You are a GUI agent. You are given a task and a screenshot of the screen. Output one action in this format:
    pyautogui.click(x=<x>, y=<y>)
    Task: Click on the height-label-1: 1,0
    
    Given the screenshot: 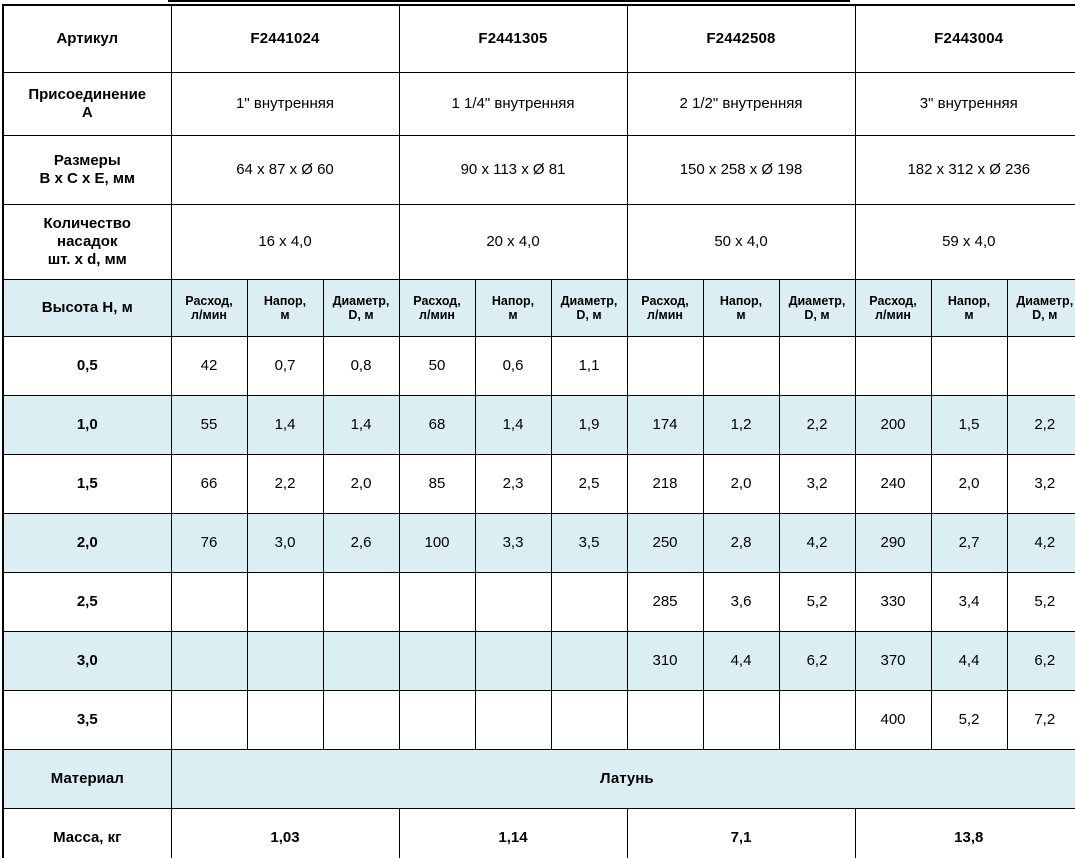 What is the action you would take?
    pyautogui.click(x=87, y=425)
    